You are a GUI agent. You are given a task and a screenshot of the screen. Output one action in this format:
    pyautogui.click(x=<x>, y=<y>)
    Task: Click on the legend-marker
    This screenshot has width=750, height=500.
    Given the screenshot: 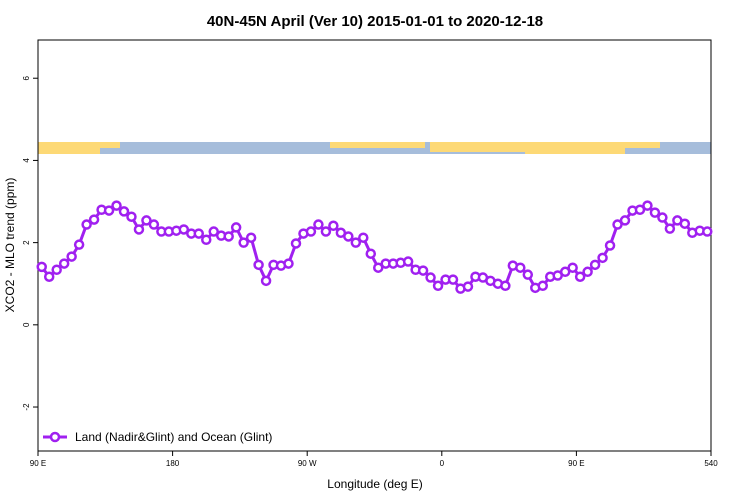 What is the action you would take?
    pyautogui.click(x=55, y=437)
    